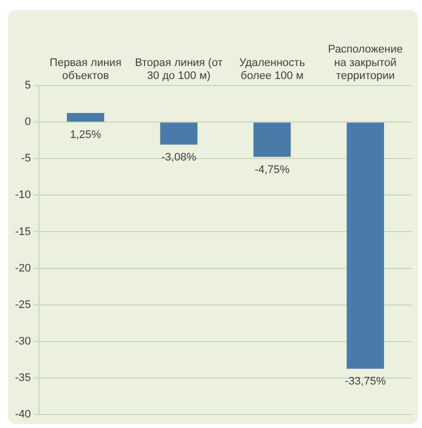  Describe the element at coordinates (27, 122) in the screenshot. I see `y-tick-label: 0` at that location.